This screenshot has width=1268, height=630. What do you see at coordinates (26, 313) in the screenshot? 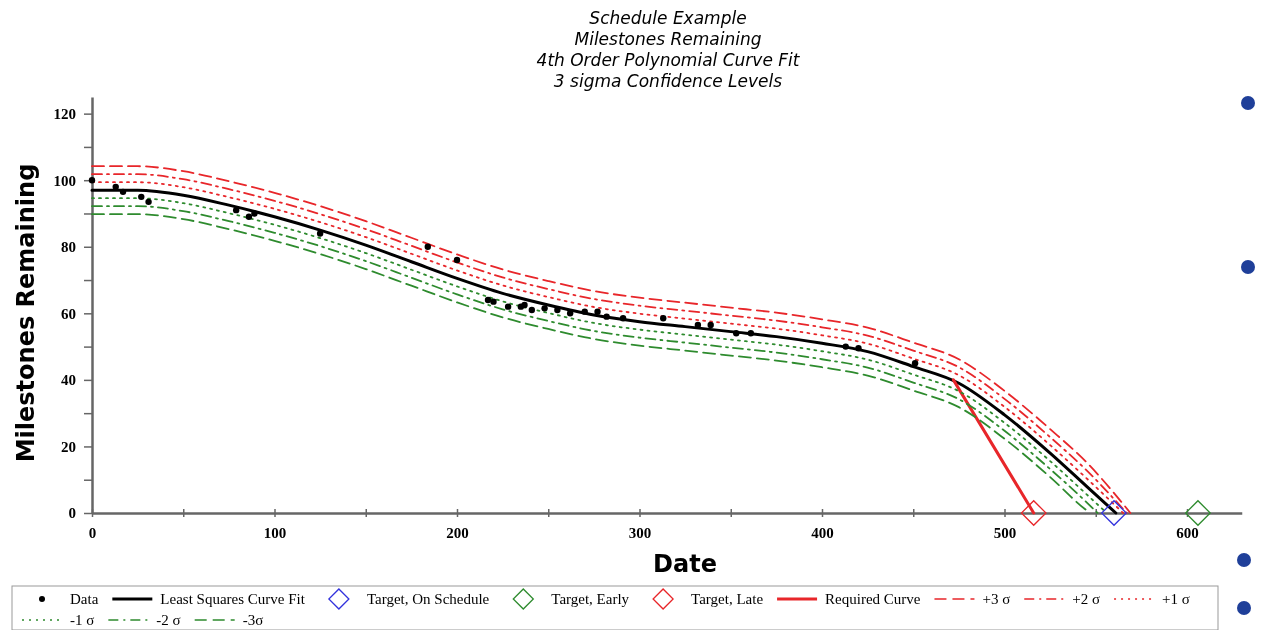
I see `y-axis-title: Milestones Remaining` at bounding box center [26, 313].